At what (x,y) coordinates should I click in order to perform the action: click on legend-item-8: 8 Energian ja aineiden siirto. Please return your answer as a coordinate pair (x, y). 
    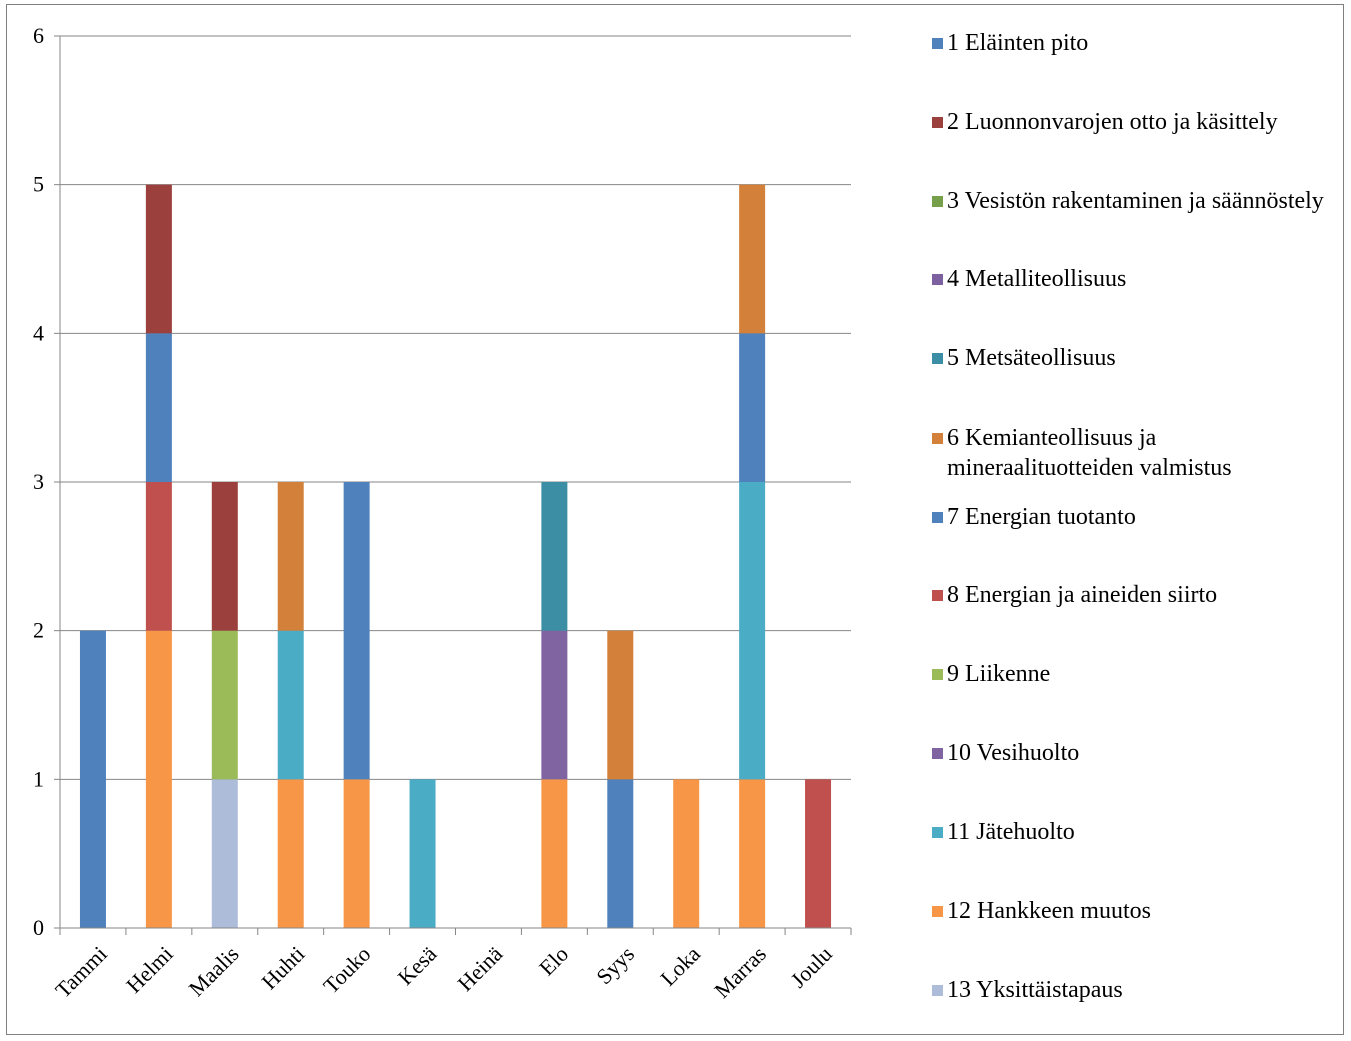
    Looking at the image, I should click on (1074, 595).